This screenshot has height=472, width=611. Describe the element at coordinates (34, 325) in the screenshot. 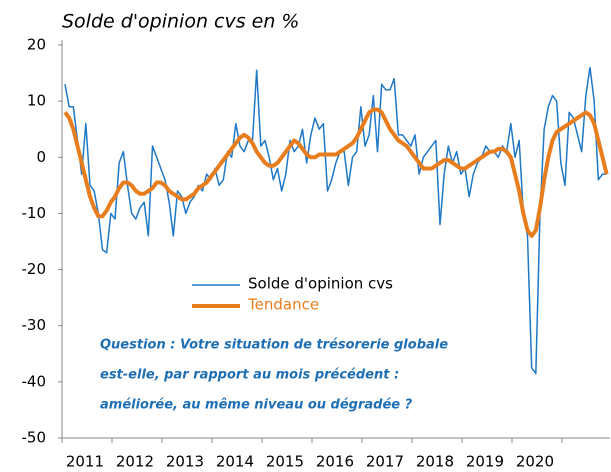

I see `y-tick-label: -30` at that location.